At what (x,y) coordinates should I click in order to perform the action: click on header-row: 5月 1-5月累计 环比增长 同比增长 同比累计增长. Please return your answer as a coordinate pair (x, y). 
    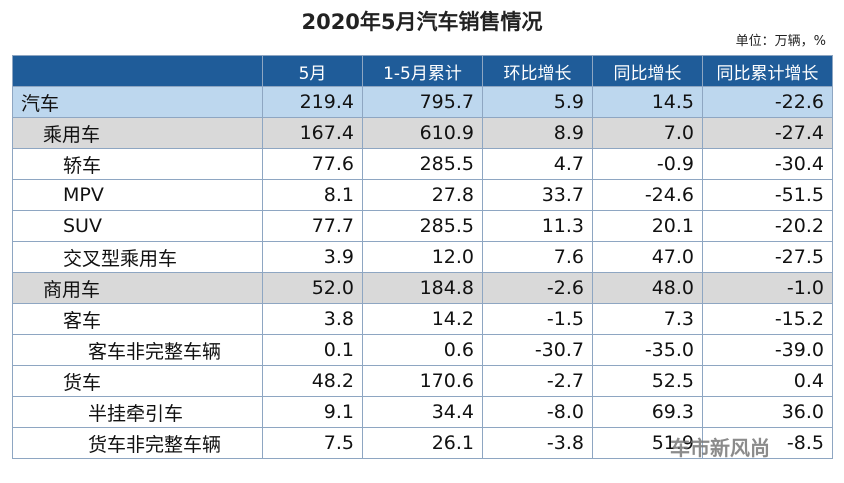
    Looking at the image, I should click on (422, 71).